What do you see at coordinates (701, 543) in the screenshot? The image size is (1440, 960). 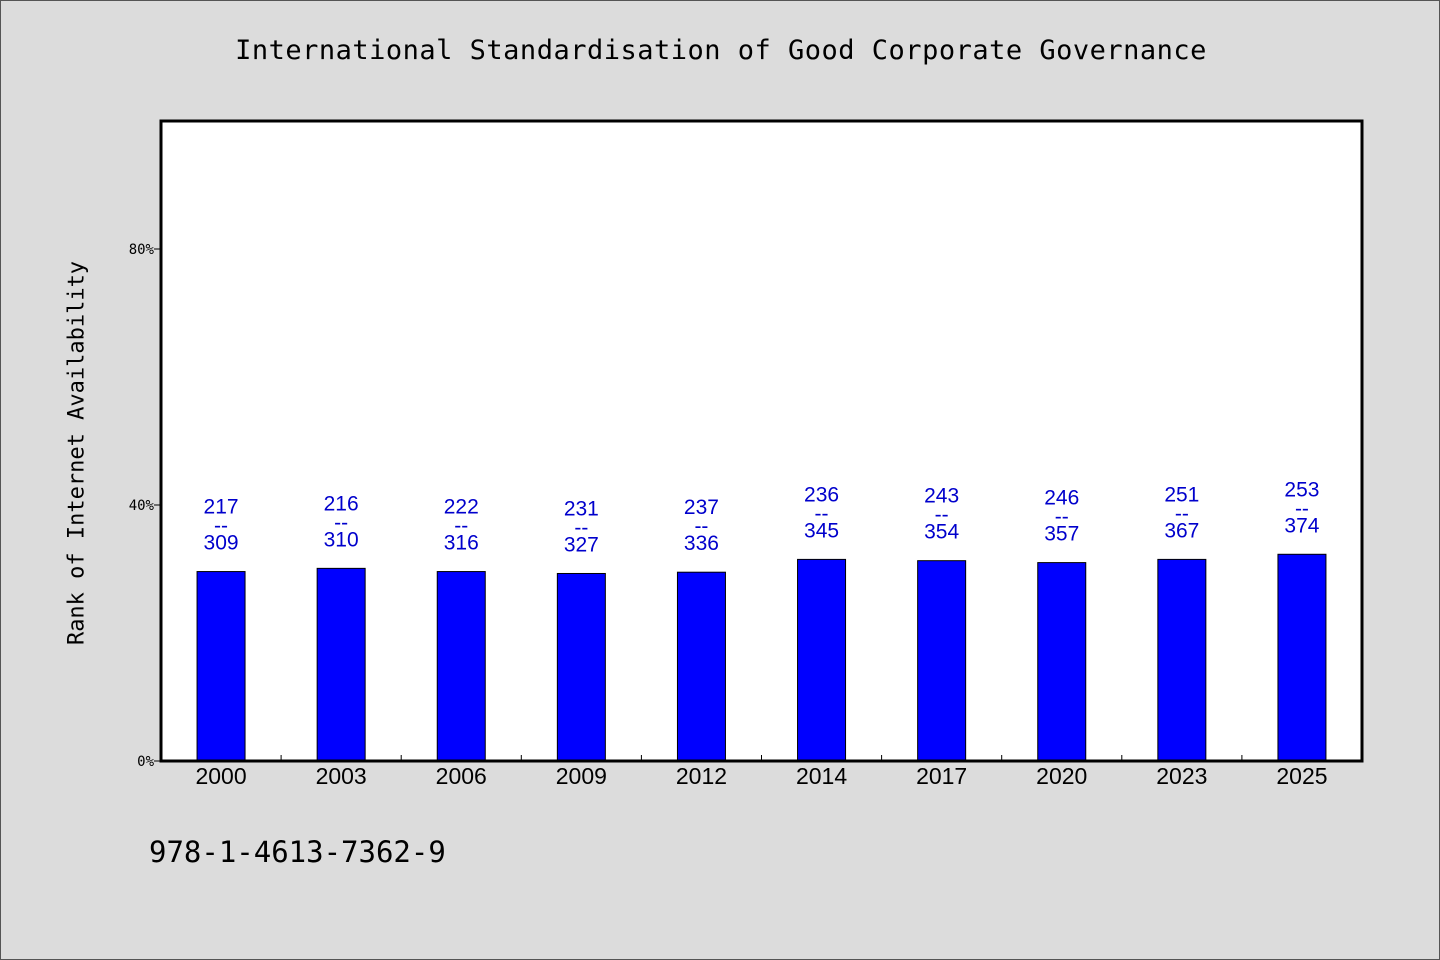 I see `data-label-bottom: 336` at bounding box center [701, 543].